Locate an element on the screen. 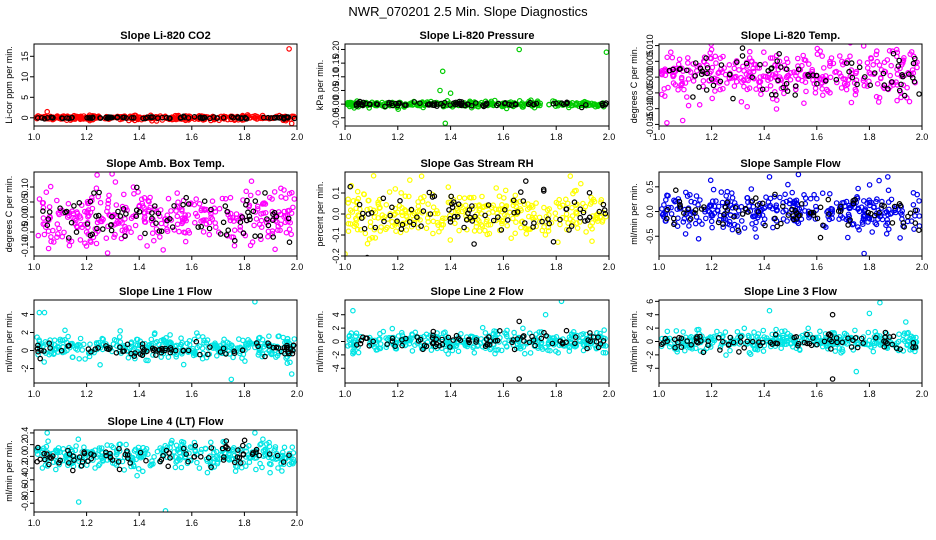 The image size is (936, 540). y-tick-label: 0.15 is located at coordinates (336, 63).